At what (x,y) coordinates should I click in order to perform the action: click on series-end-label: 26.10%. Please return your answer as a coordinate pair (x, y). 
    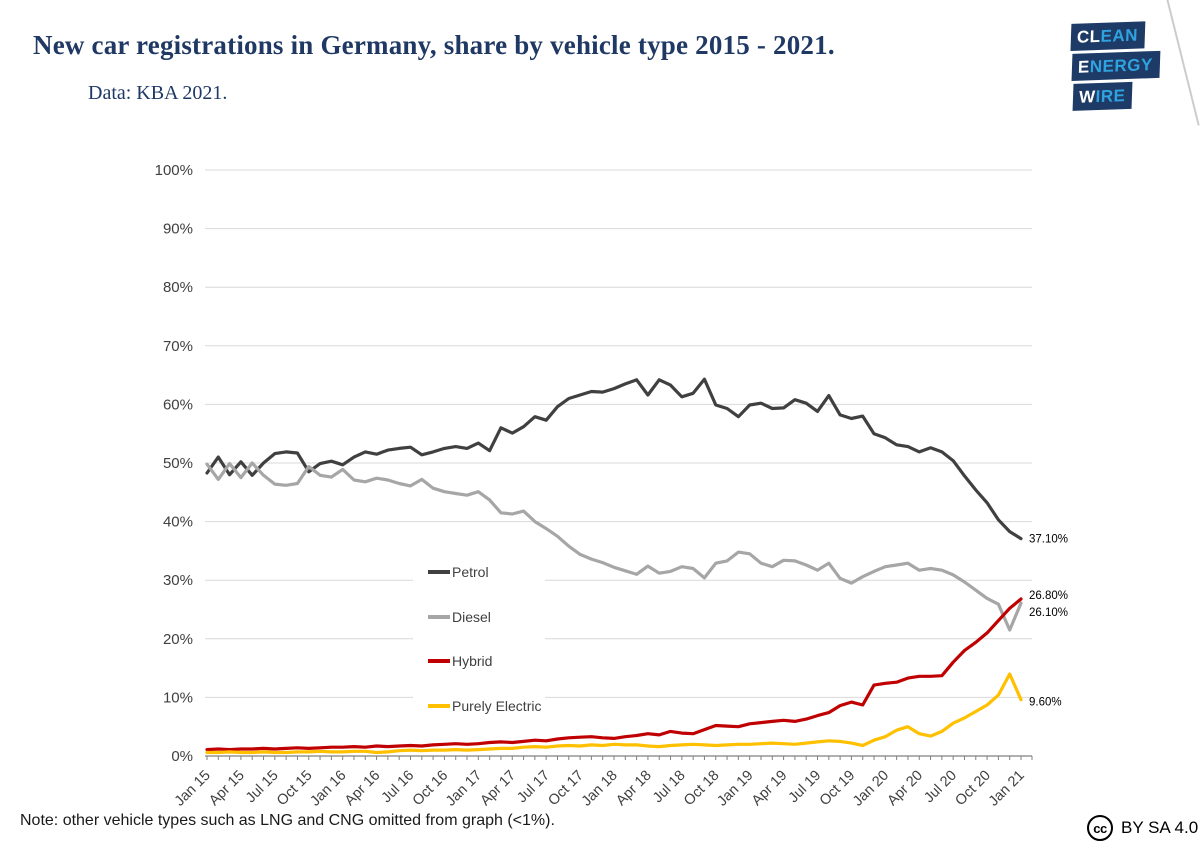
    Looking at the image, I should click on (1048, 613).